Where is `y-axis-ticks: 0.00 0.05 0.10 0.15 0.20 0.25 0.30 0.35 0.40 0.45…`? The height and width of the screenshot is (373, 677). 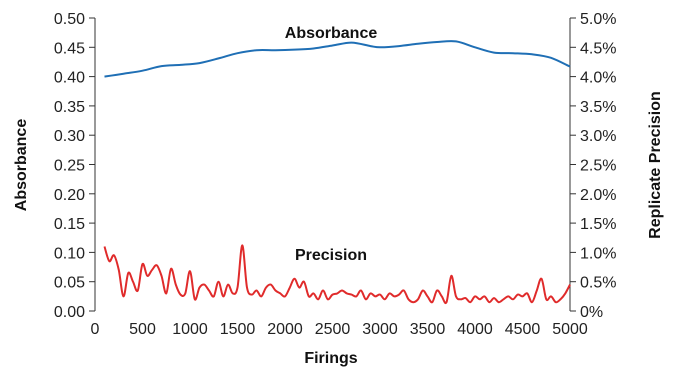 y-axis-ticks: 0.00 0.05 0.10 0.15 0.20 0.25 0.30 0.35 0.40 0.45… is located at coordinates (74, 166).